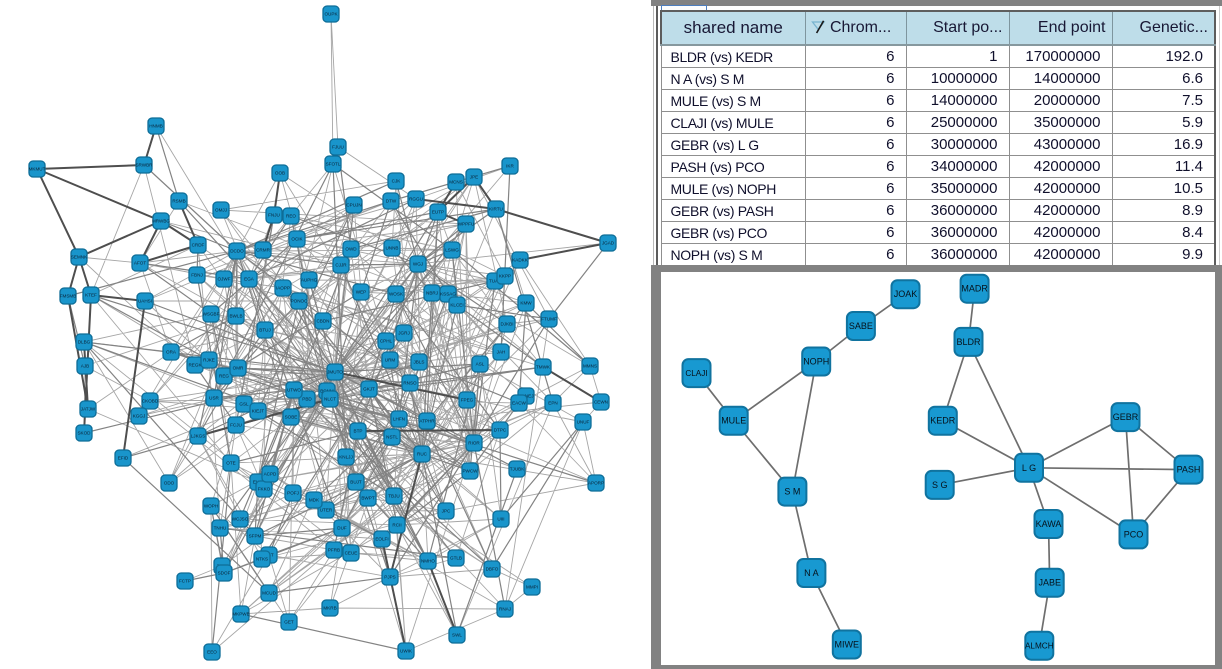 The width and height of the screenshot is (1222, 669). I want to click on svg-text: EEO, so click(212, 652).